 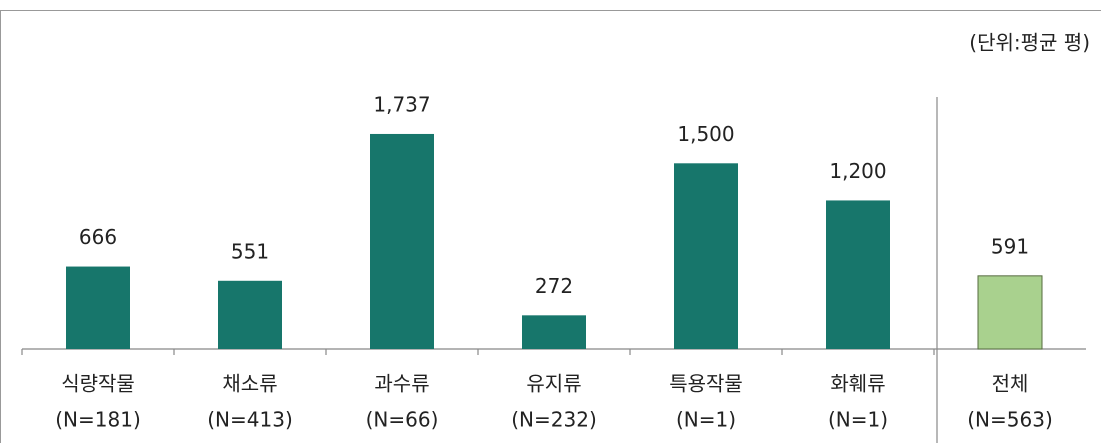 What do you see at coordinates (706, 384) in the screenshot?
I see `x-tick-label: 특용작물` at bounding box center [706, 384].